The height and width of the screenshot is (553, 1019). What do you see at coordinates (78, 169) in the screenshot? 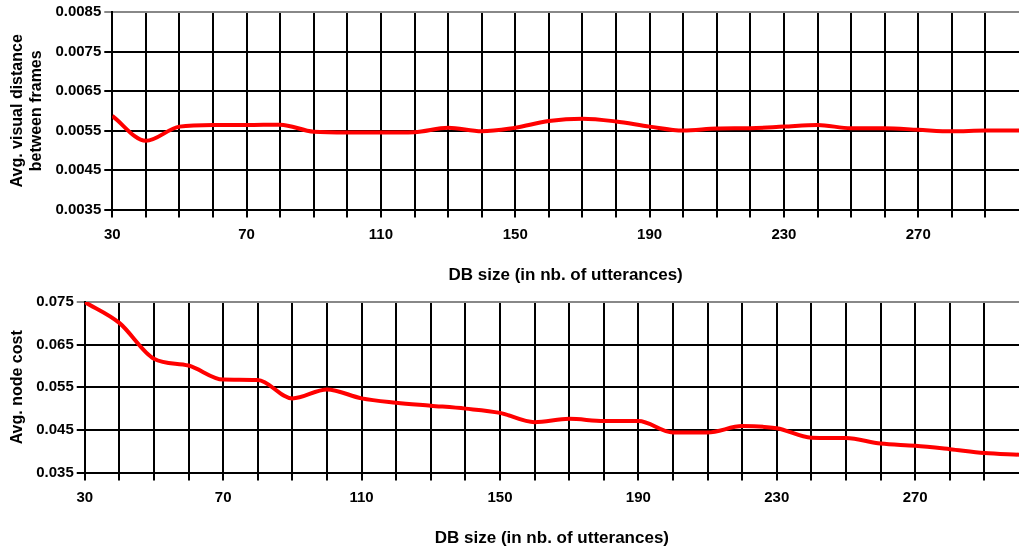
I see `y-tick-label: 0.0045` at bounding box center [78, 169].